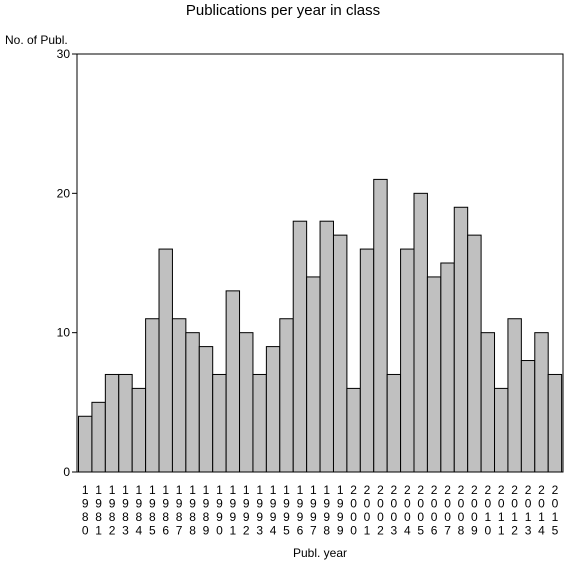 This screenshot has width=567, height=567. Describe the element at coordinates (420, 332) in the screenshot. I see `bar-2005` at that location.